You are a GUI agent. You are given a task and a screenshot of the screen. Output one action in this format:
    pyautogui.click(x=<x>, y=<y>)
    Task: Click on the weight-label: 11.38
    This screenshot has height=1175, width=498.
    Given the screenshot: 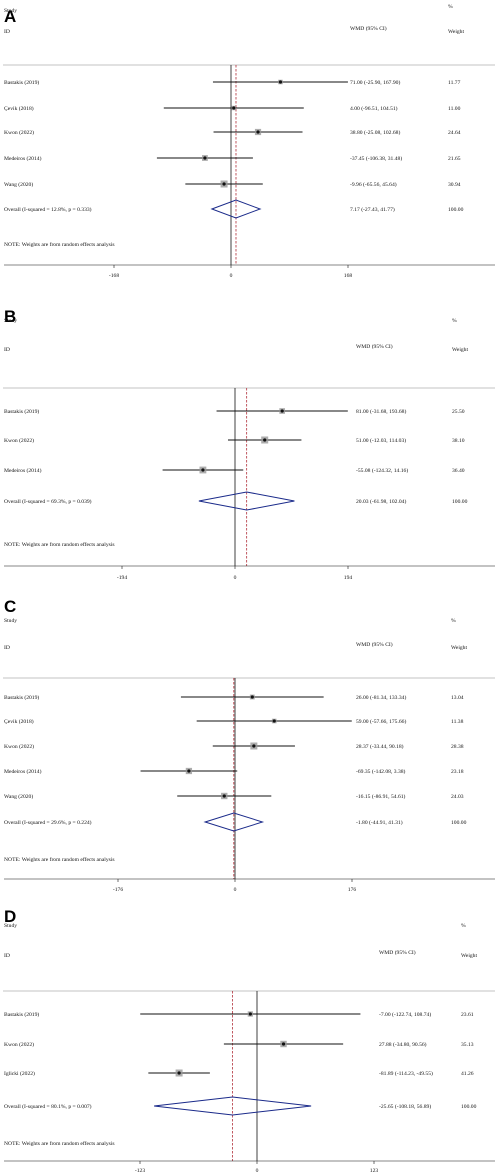 What is the action you would take?
    pyautogui.click(x=457, y=722)
    